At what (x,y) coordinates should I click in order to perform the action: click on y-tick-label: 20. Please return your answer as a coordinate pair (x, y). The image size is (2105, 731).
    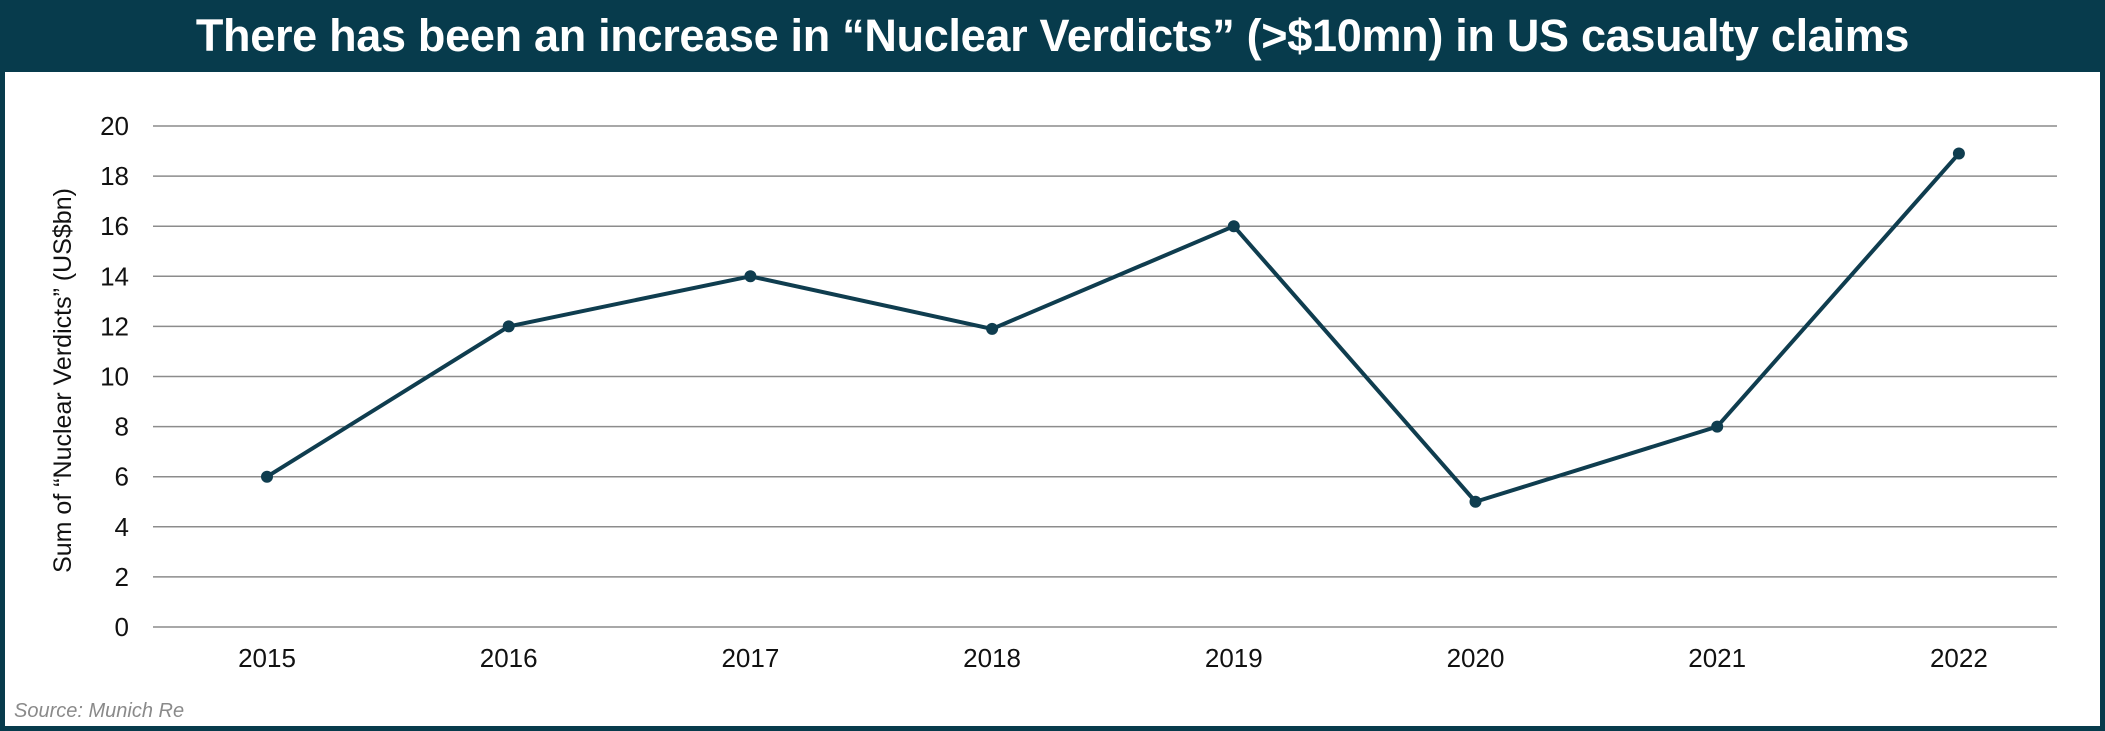
    Looking at the image, I should click on (114, 126).